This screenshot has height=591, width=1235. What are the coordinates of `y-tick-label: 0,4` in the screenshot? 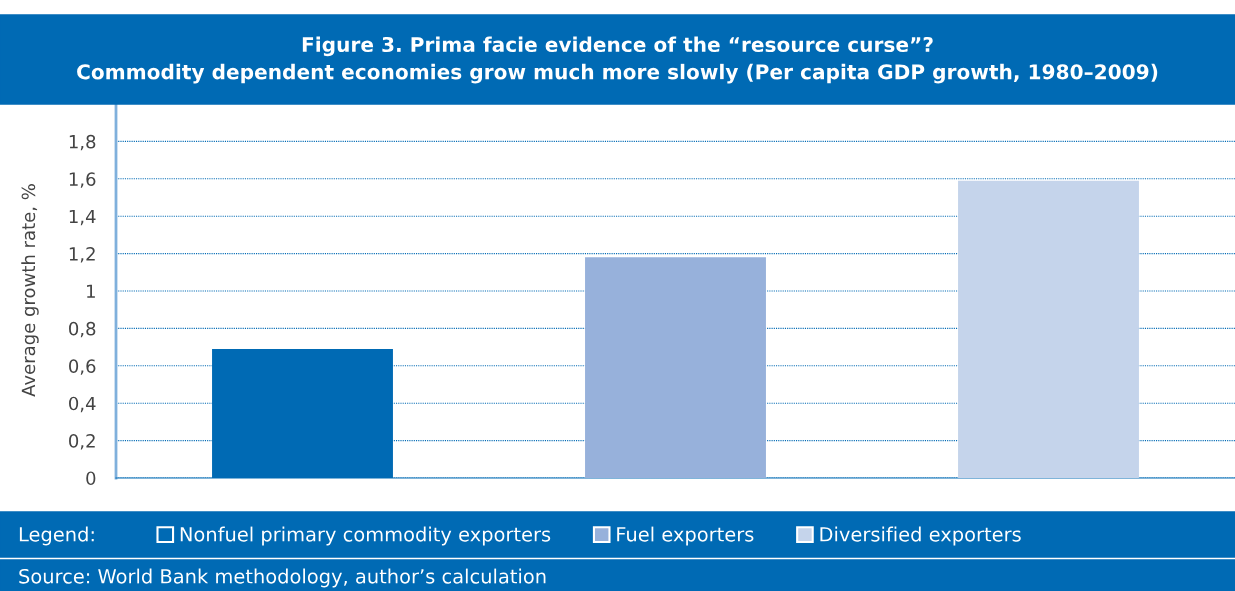 It's located at (82, 404).